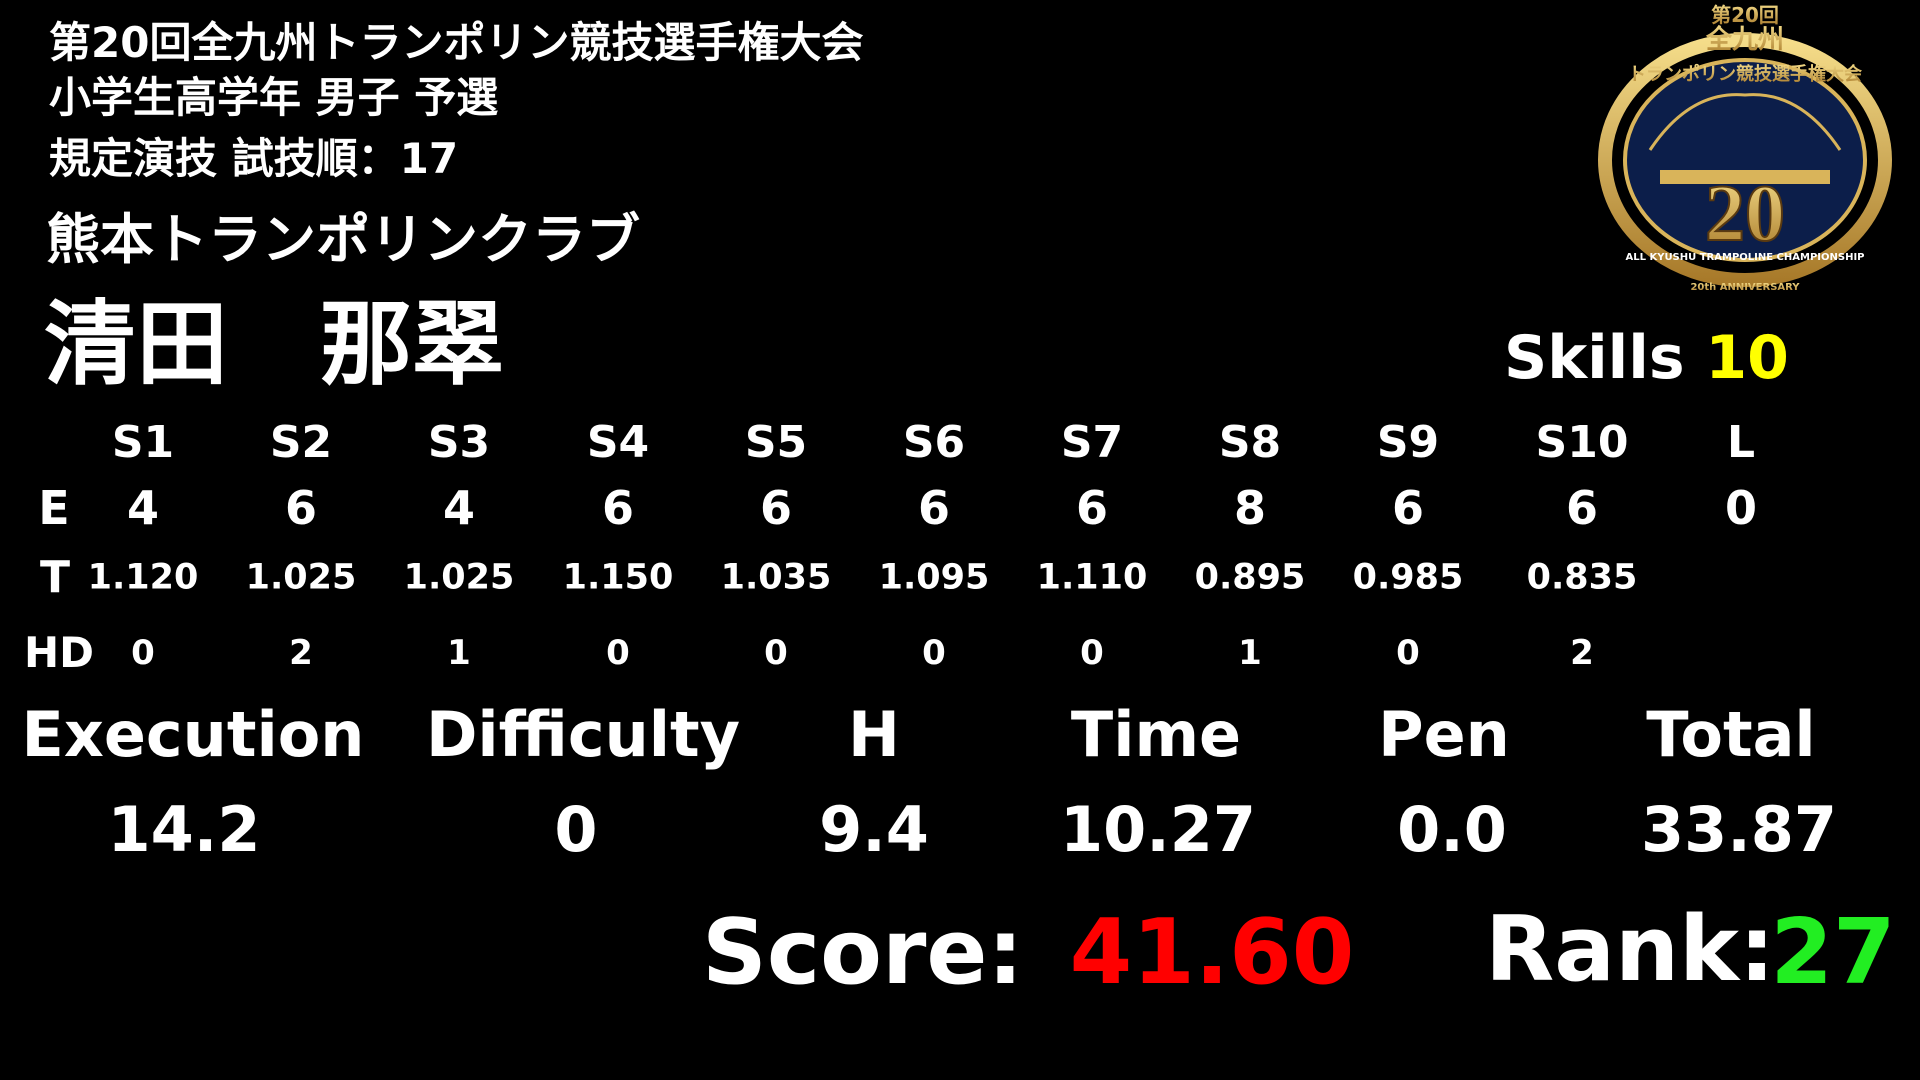 Image resolution: width=1920 pixels, height=1080 pixels. What do you see at coordinates (59, 652) in the screenshot?
I see `row-label-hd: HD` at bounding box center [59, 652].